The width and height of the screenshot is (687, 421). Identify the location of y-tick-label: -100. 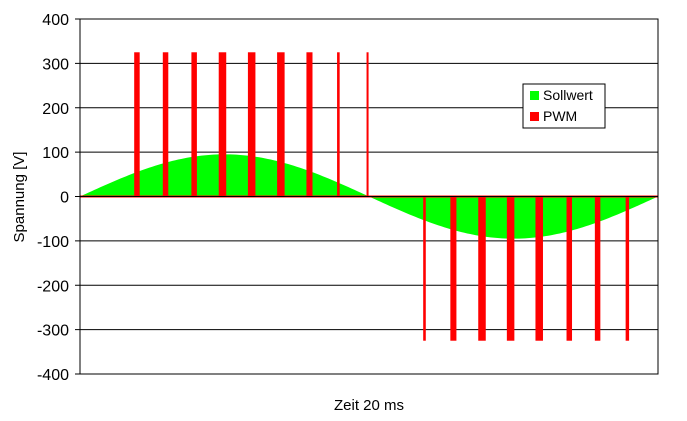
(53, 242).